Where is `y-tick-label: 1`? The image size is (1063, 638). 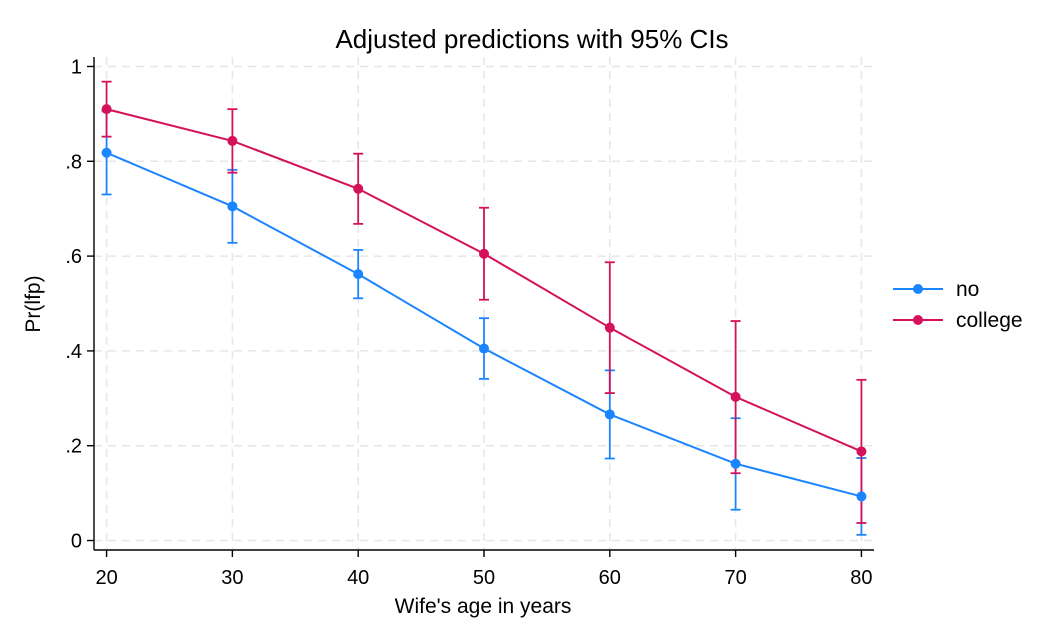
y-tick-label: 1 is located at coordinates (76, 67).